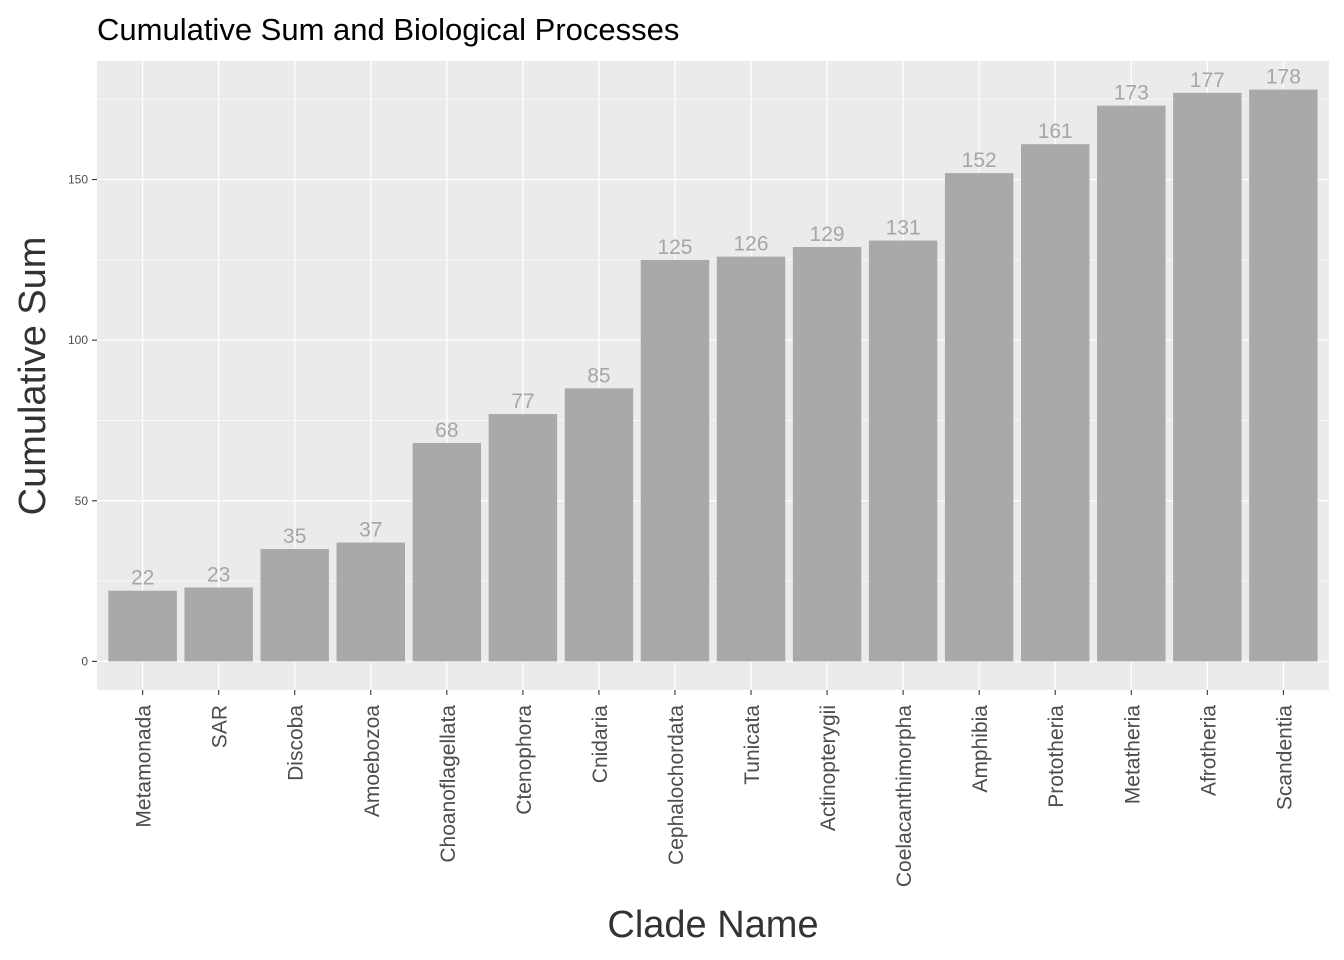 Image resolution: width=1344 pixels, height=960 pixels. I want to click on y-axis-ticks: 0 50 100 150, so click(82, 420).